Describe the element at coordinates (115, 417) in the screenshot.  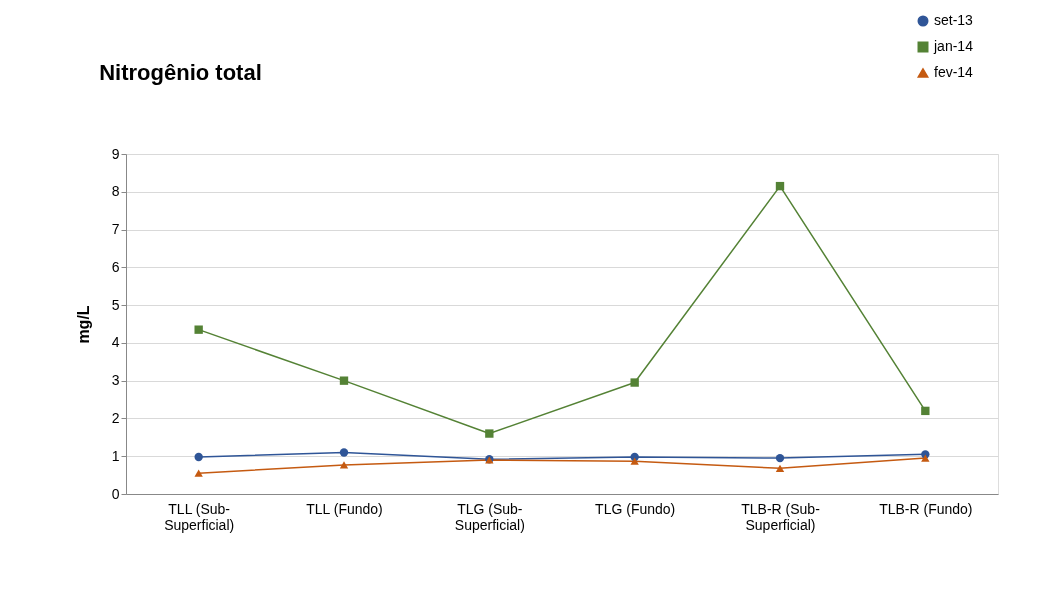
I see `y-tick-label: 2` at that location.